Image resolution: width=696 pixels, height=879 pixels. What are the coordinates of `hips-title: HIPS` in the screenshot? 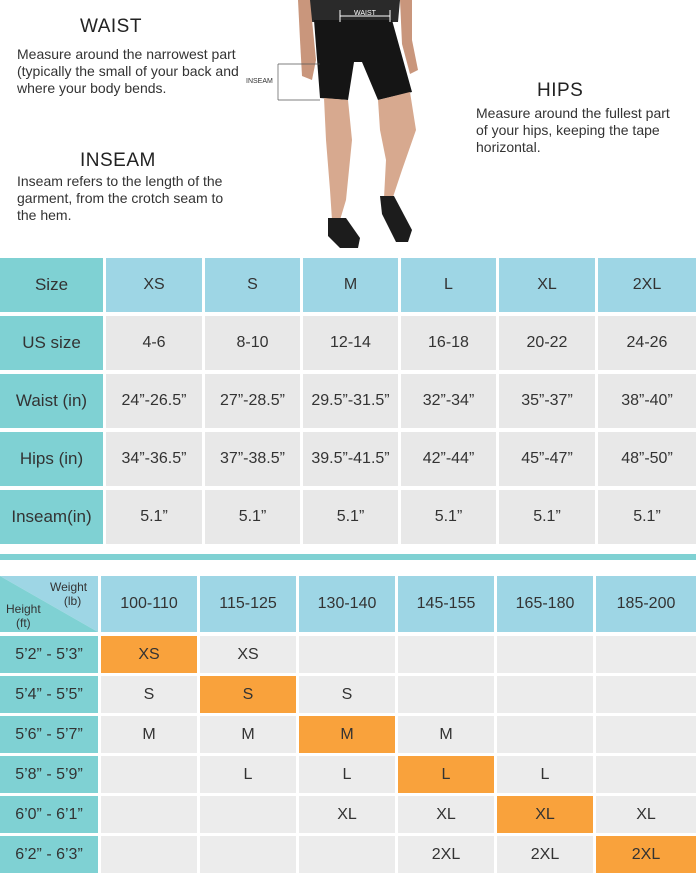 It's located at (560, 90).